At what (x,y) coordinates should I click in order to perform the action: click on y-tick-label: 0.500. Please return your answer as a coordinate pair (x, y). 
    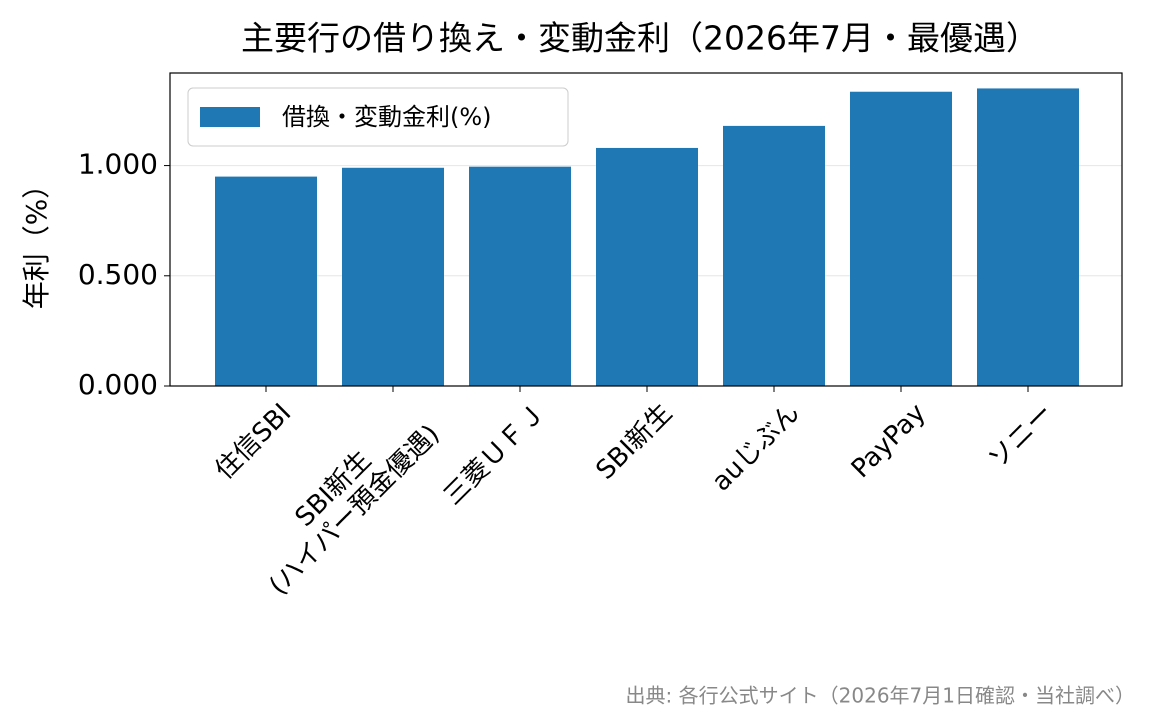
    Looking at the image, I should click on (118, 274).